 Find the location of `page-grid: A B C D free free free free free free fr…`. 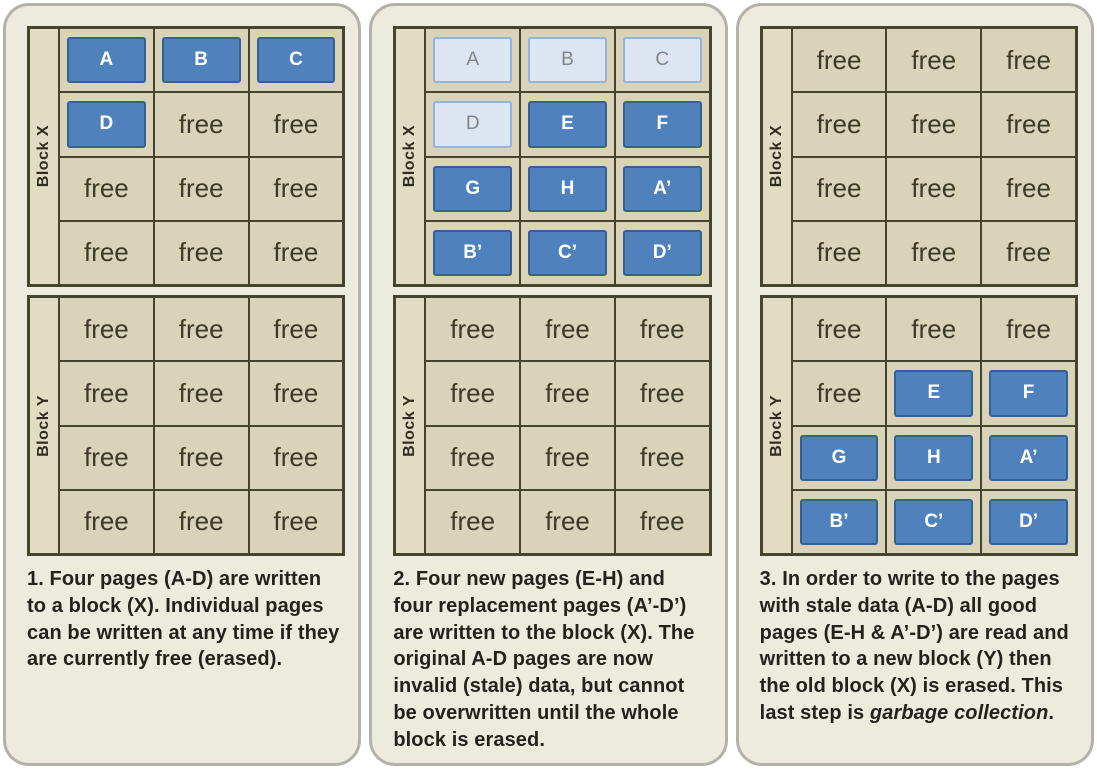

page-grid: A B C D free free free free free free fr… is located at coordinates (201, 156).